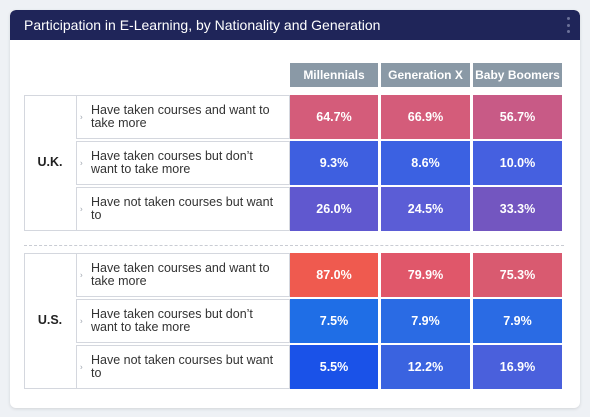  What do you see at coordinates (425, 117) in the screenshot?
I see `data-cell: 66.9%` at bounding box center [425, 117].